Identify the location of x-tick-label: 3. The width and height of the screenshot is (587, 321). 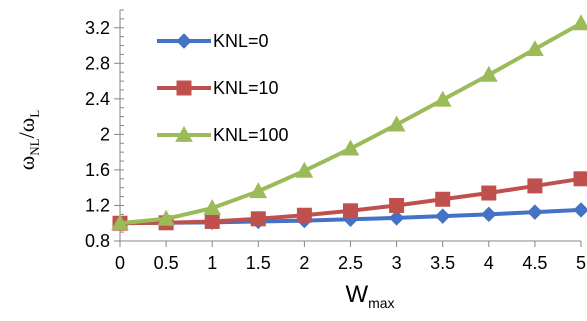
(397, 263).